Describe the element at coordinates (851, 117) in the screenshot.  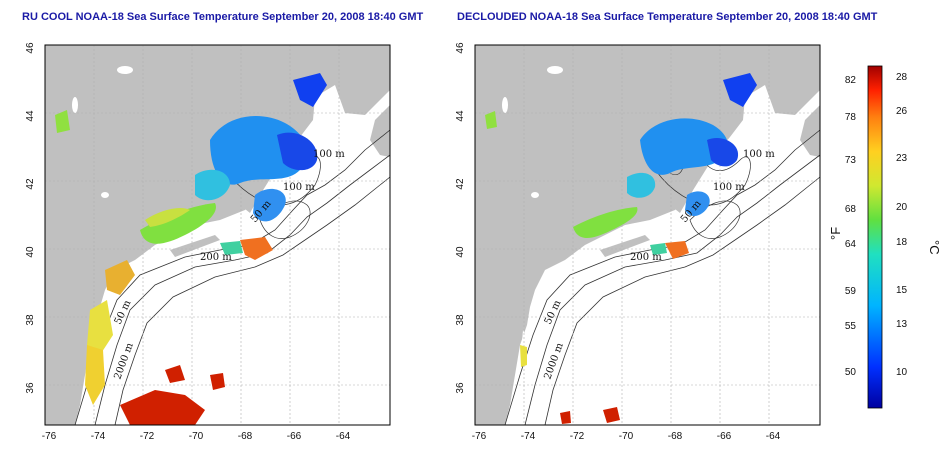
I see `fahrenheit-tick-label: 78` at that location.